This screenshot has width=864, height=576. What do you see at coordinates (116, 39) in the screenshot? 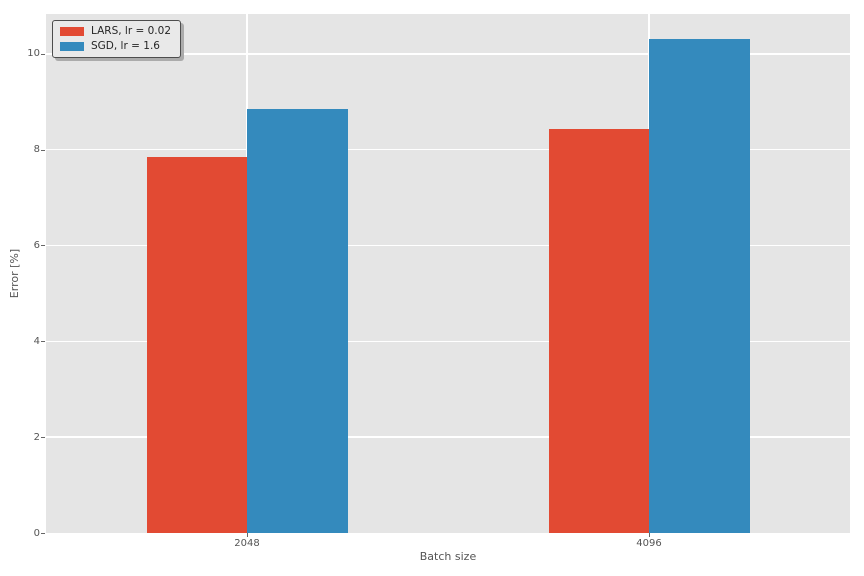
I see `legend: LARS, lr = 0.02 SGD, lr = 1.6` at bounding box center [116, 39].